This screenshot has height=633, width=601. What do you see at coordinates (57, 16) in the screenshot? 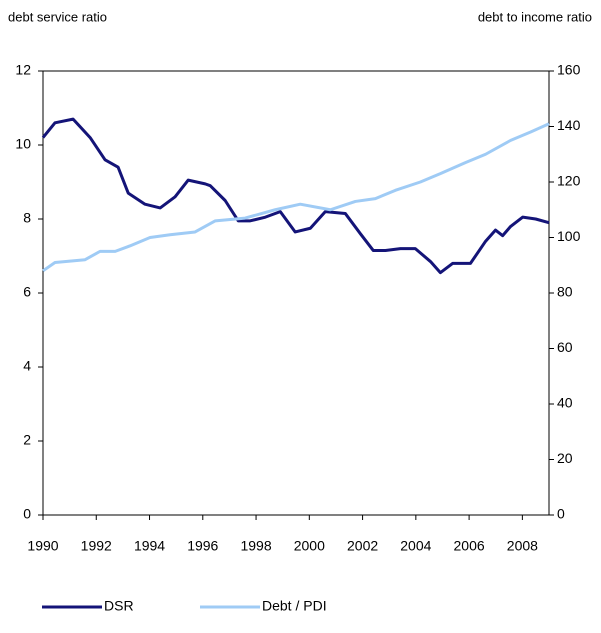
I see `y-axis-title: debt service ratio` at bounding box center [57, 16].